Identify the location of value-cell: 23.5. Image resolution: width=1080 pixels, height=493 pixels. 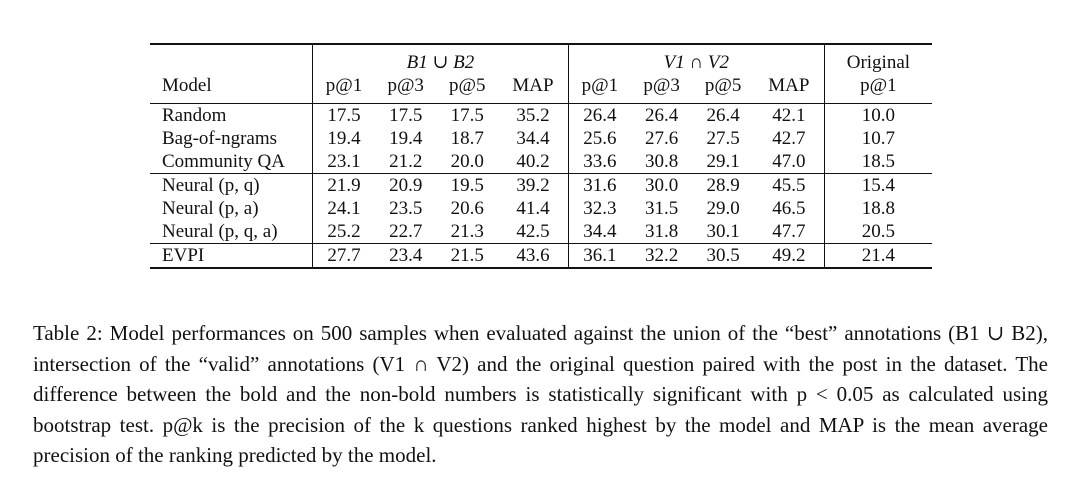
(406, 208).